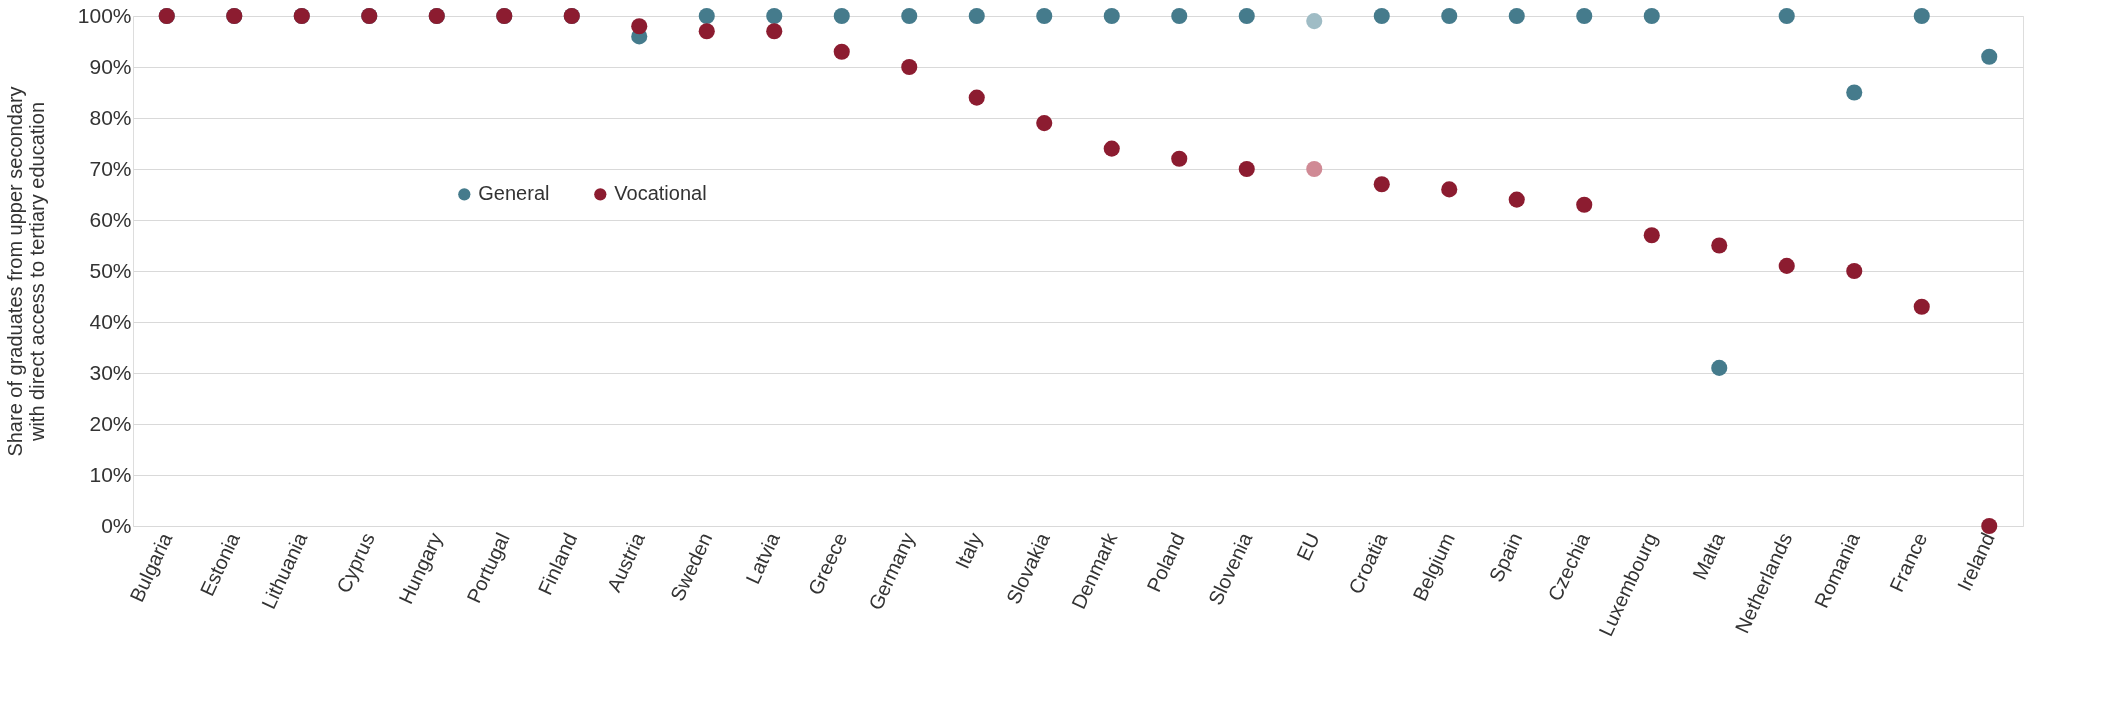 The height and width of the screenshot is (721, 2104). Describe the element at coordinates (1308, 546) in the screenshot. I see `x-tick-label: EU` at that location.